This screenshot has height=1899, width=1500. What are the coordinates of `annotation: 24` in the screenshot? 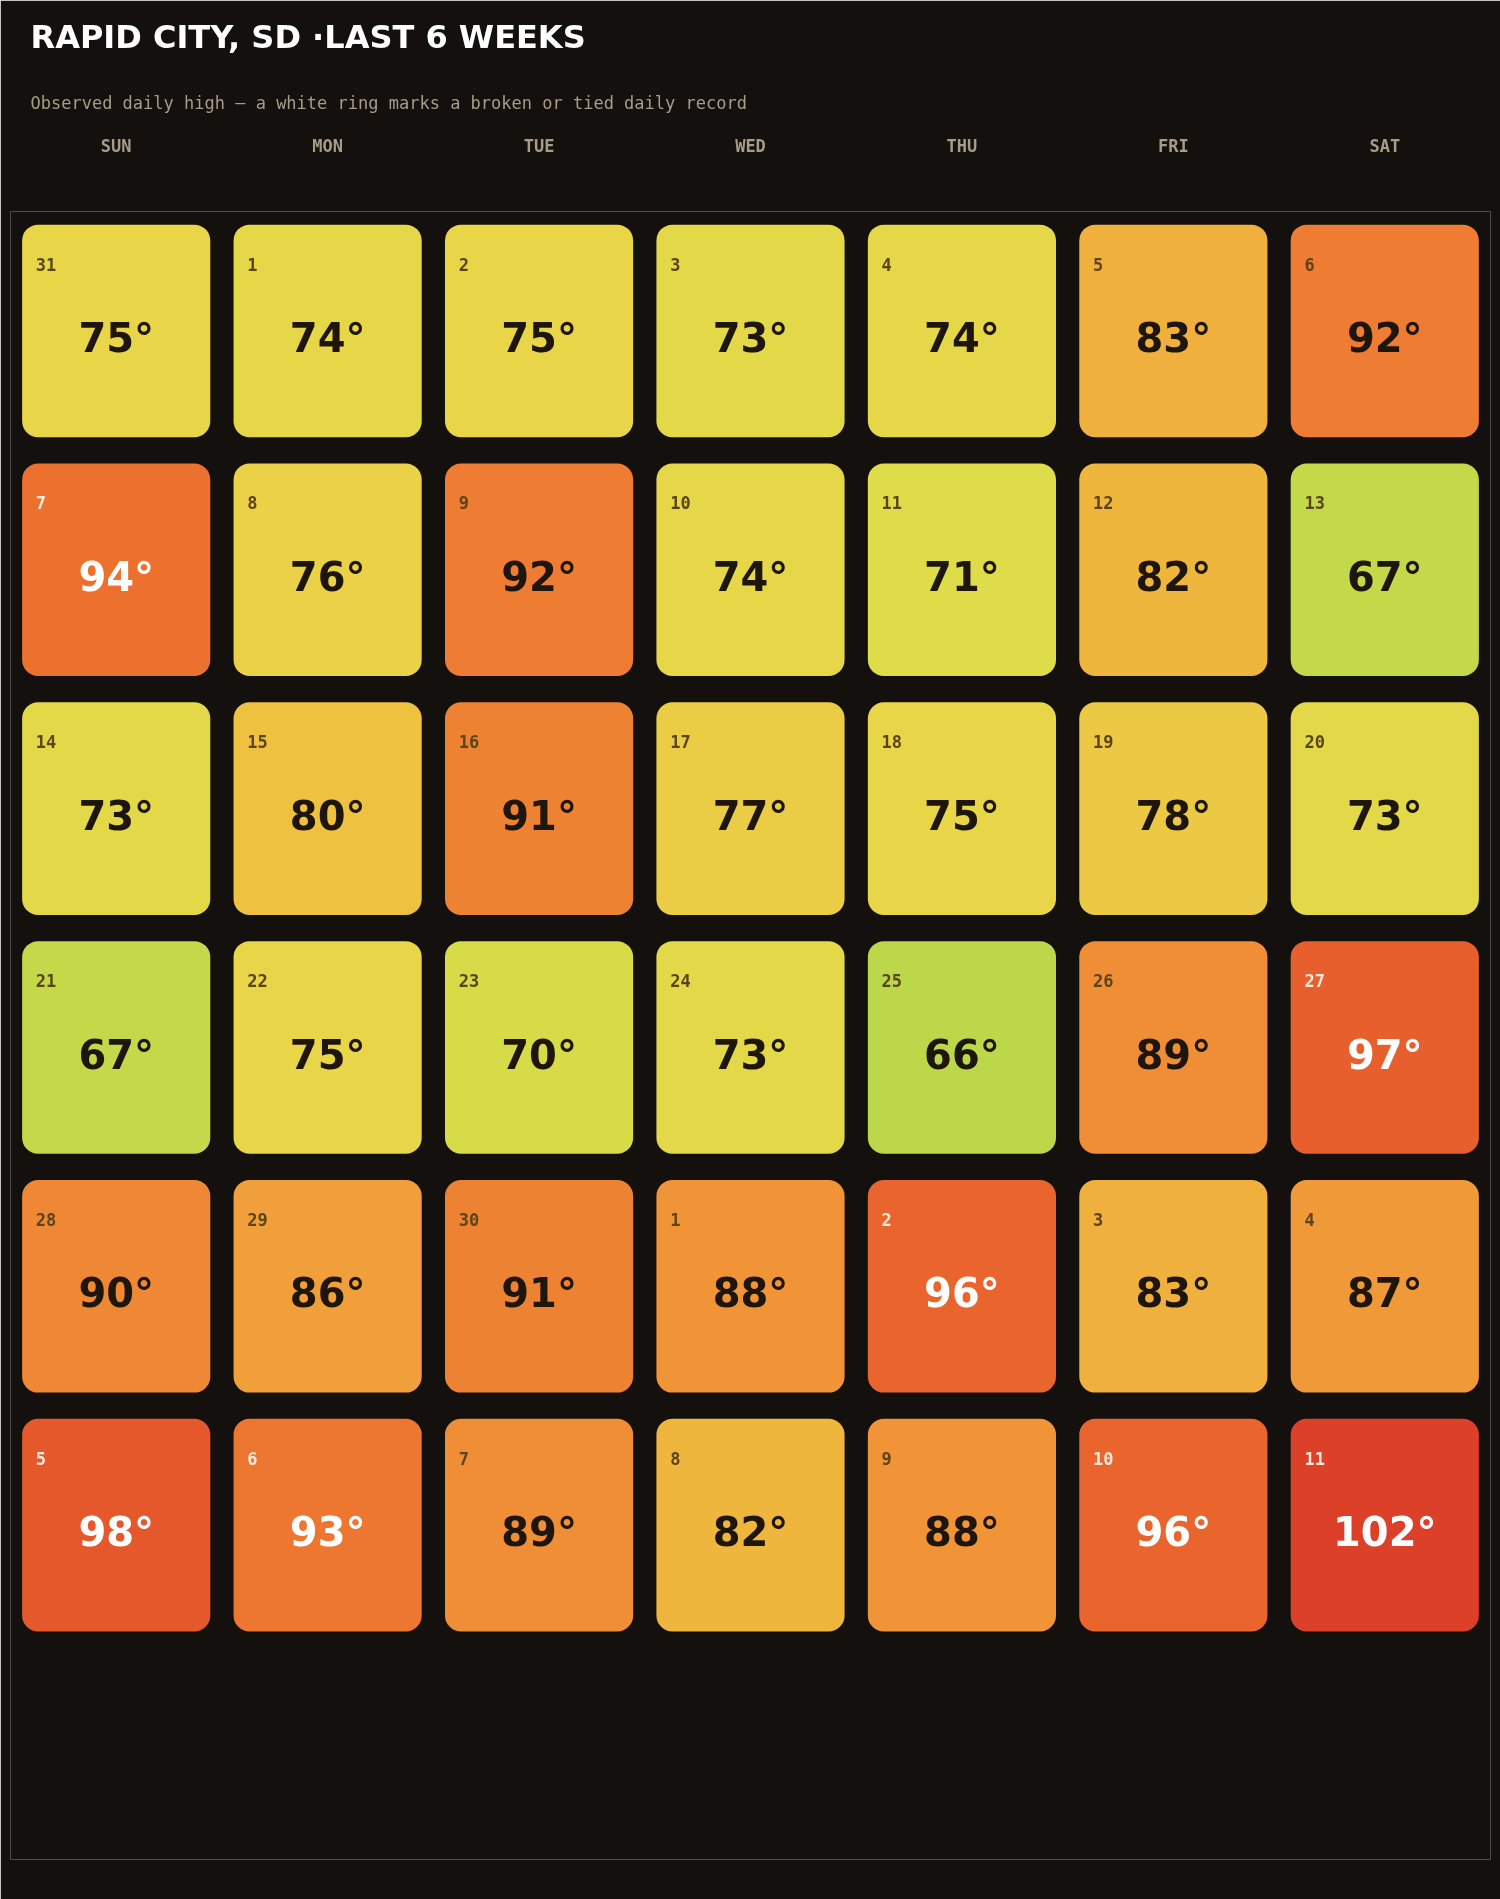 It's located at (680, 981).